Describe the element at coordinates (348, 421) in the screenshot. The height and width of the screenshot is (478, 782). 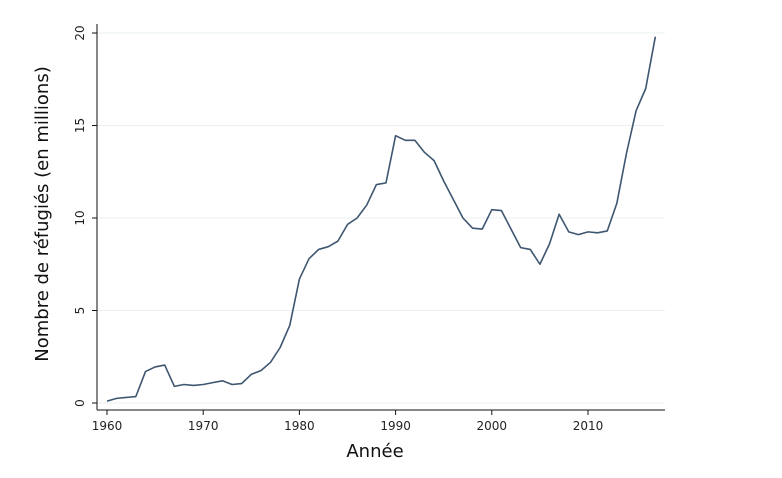
I see `x-axis-ticks: 1960 1970 1980 1990 2000 2010` at that location.